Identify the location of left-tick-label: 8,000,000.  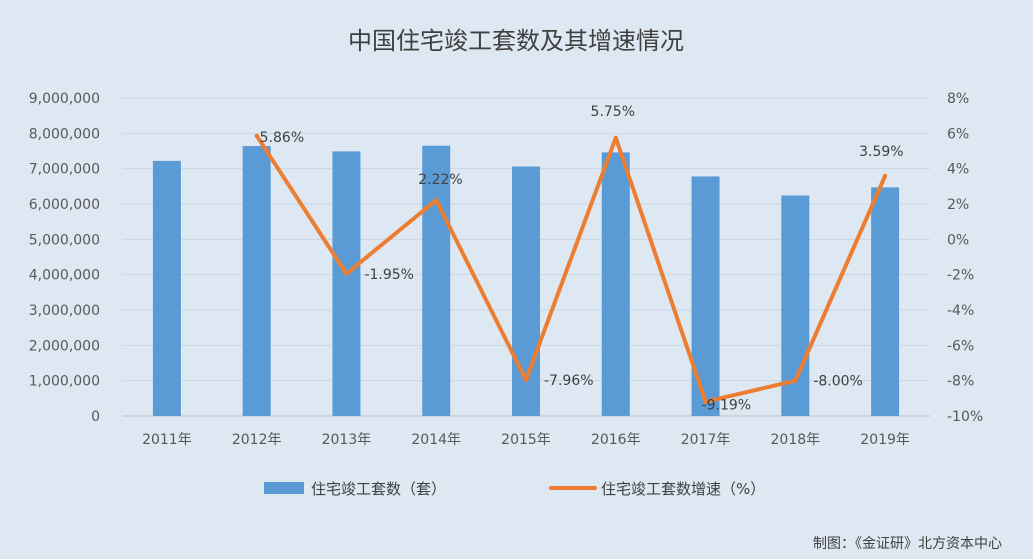
(64, 134).